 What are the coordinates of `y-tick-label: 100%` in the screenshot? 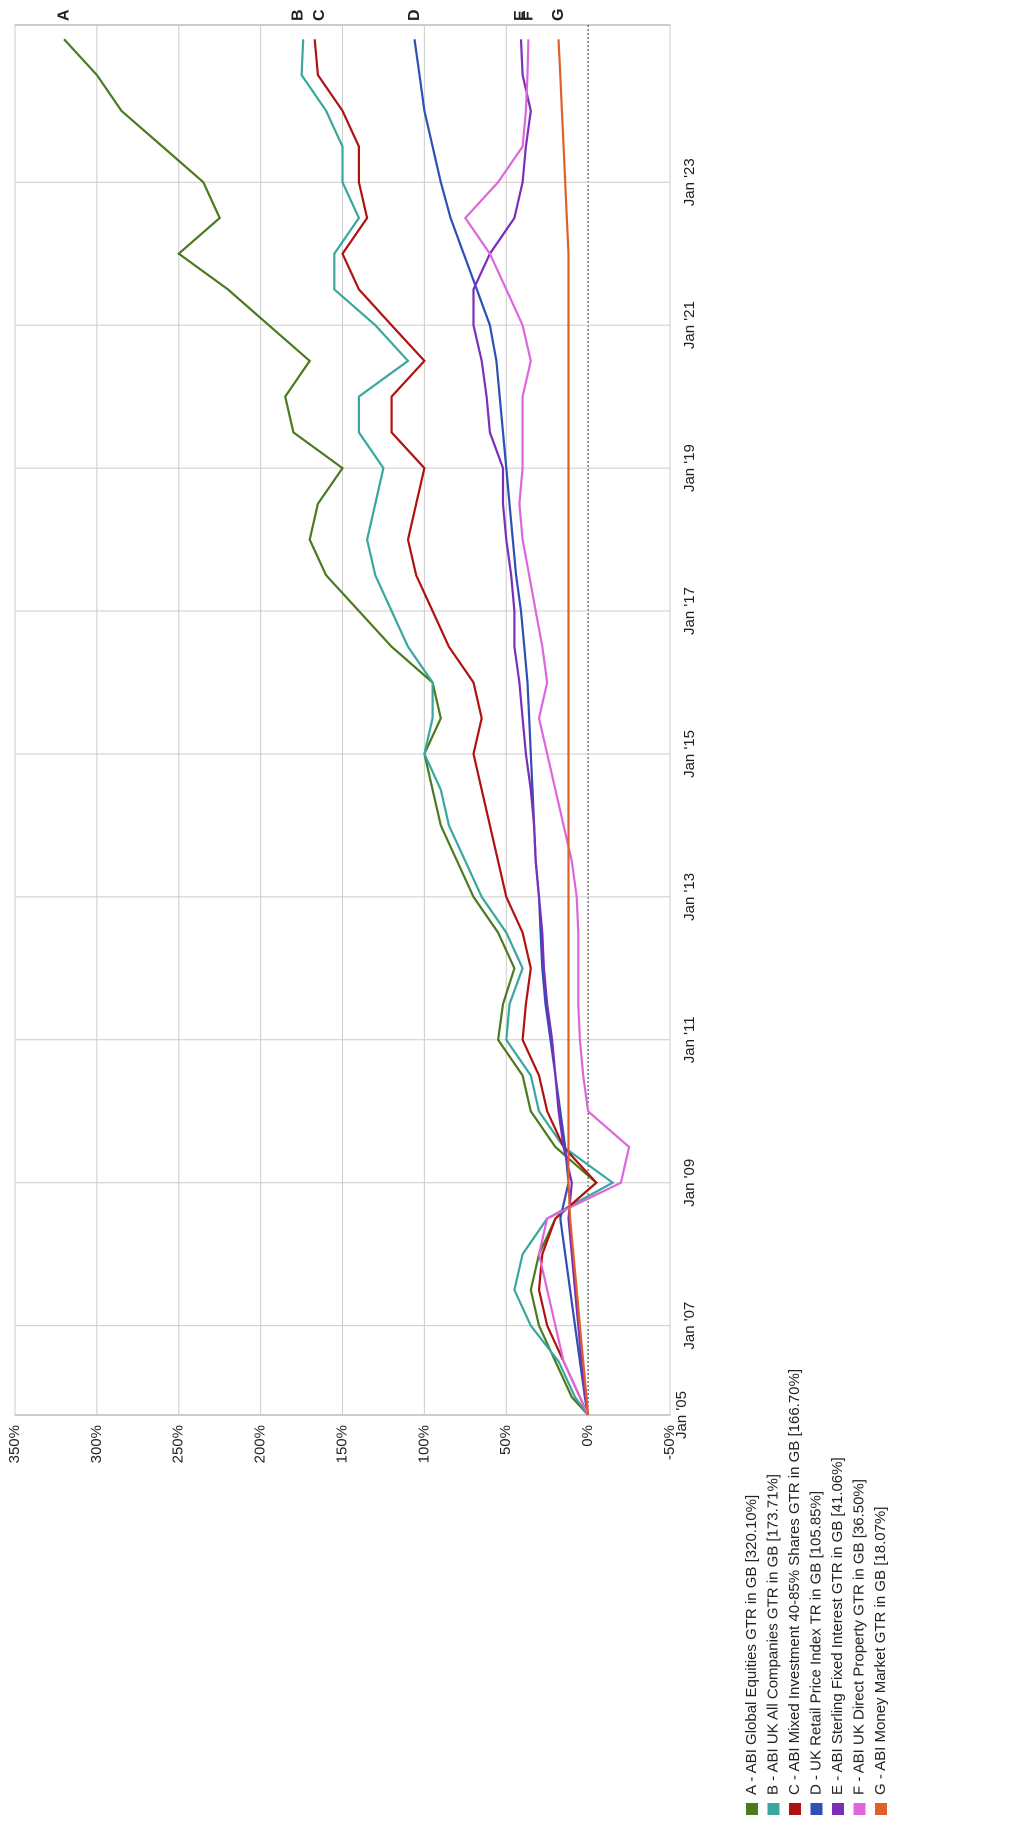 It's located at (423, 1444).